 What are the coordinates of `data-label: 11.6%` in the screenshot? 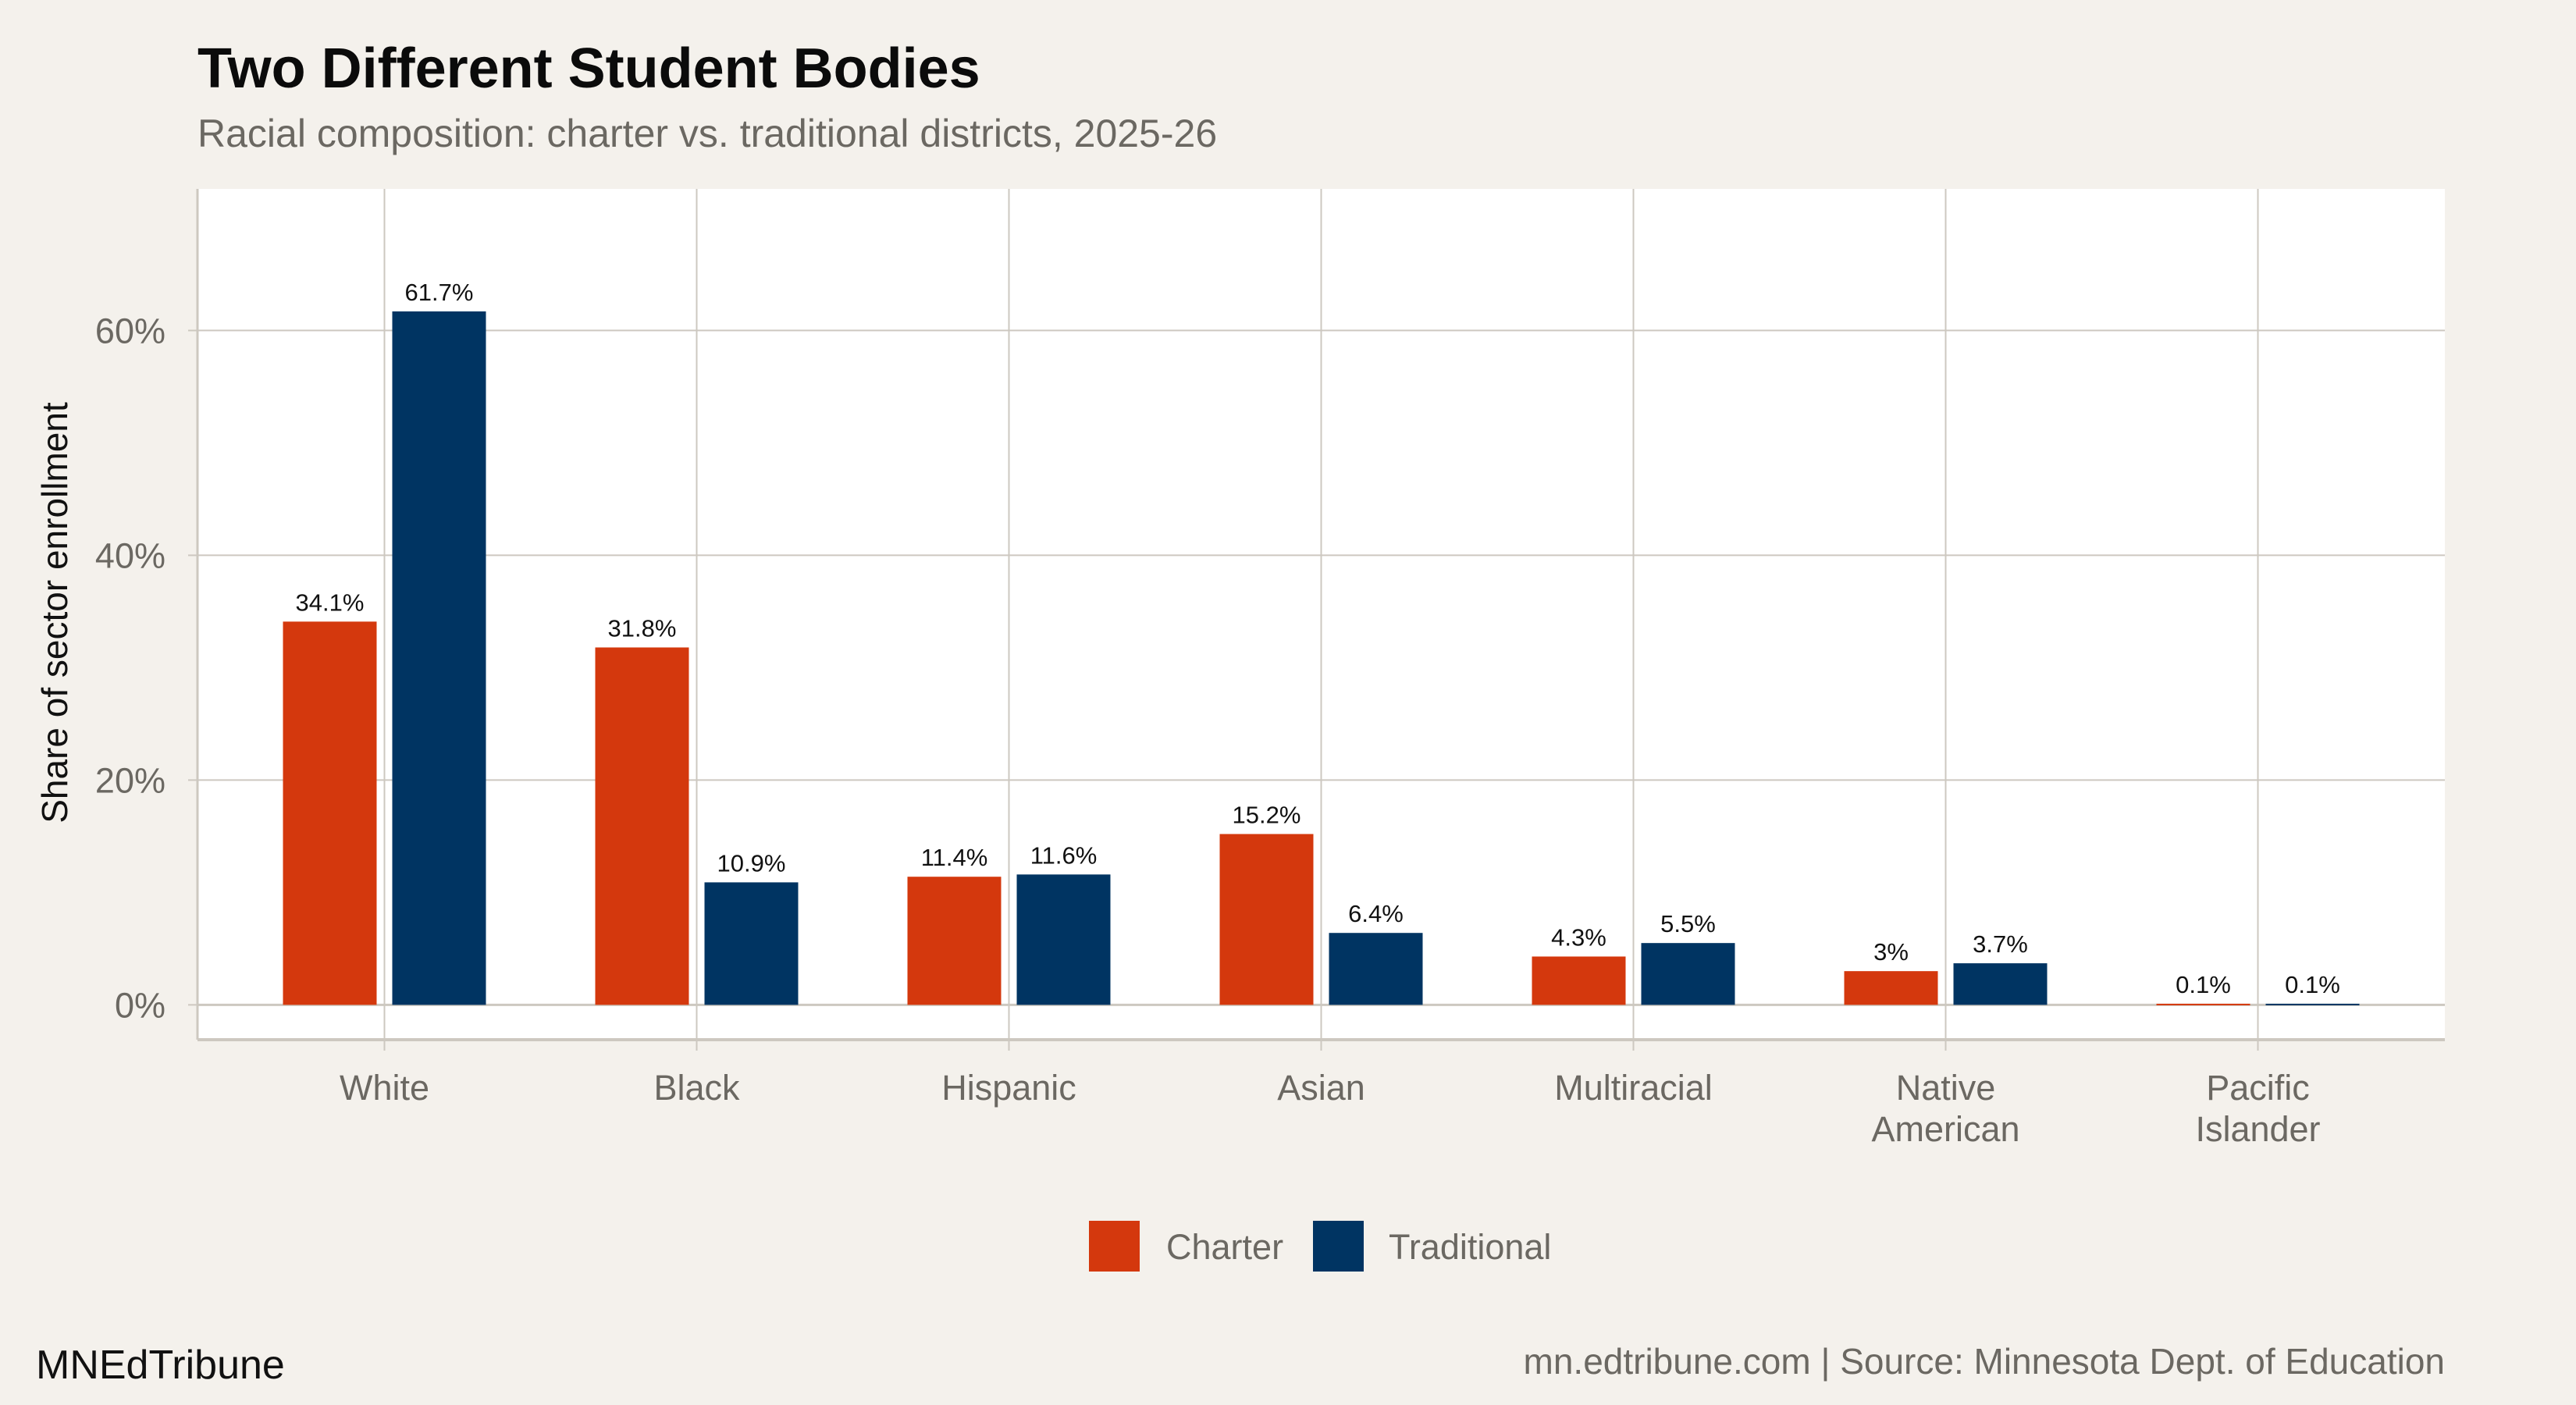 It's located at (1064, 855).